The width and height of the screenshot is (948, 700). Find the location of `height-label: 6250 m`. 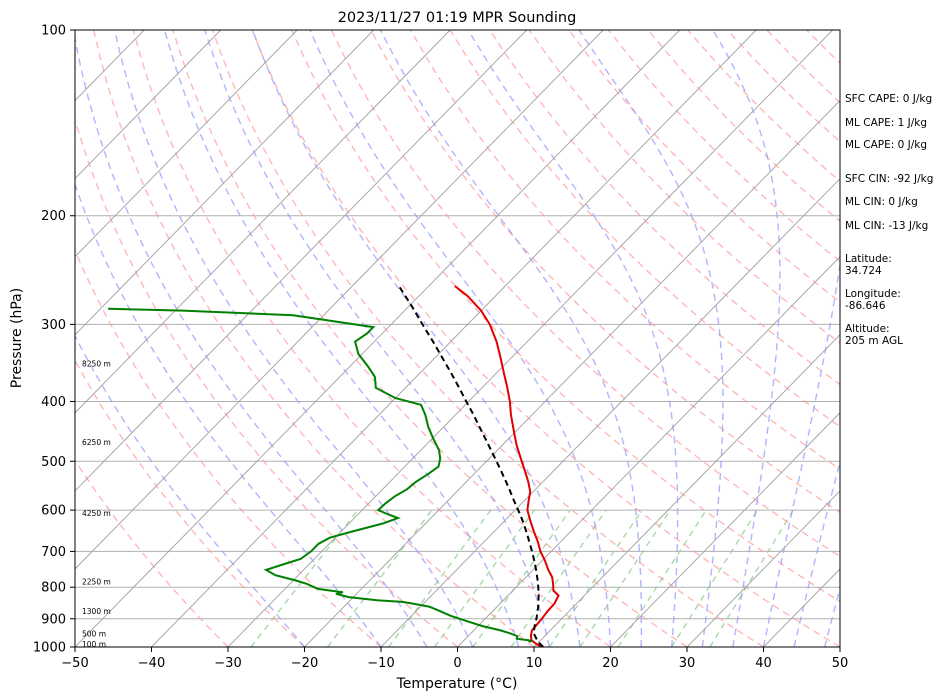

height-label: 6250 m is located at coordinates (96, 442).